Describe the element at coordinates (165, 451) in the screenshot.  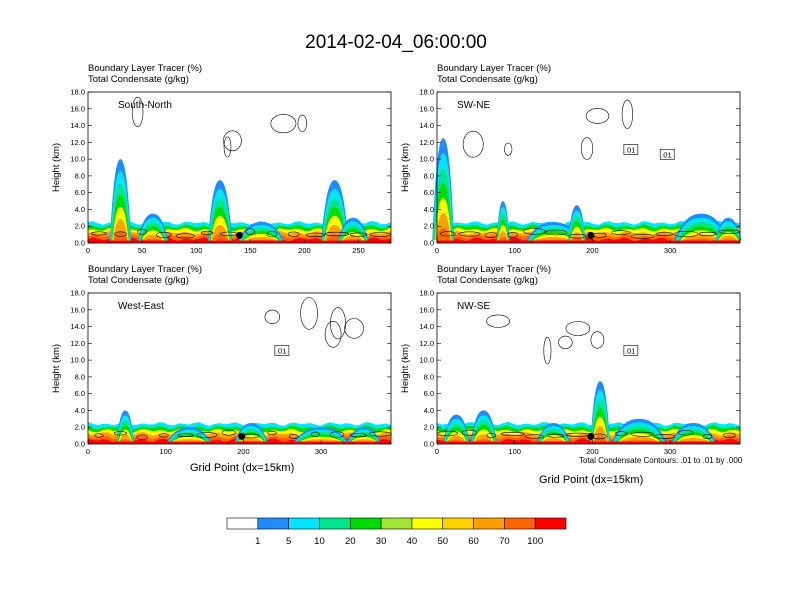
I see `panel-we-xtick-label: 100` at that location.